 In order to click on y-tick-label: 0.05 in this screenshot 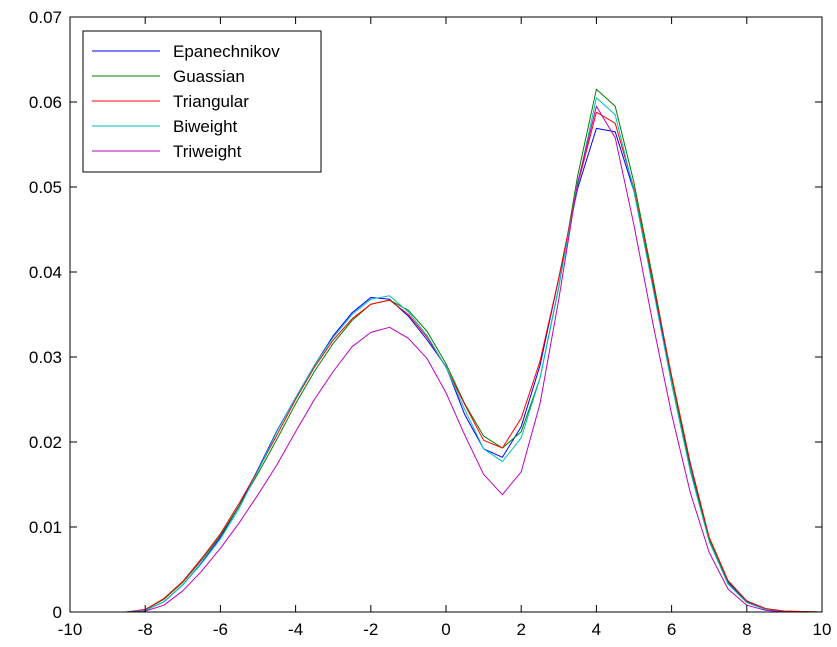, I will do `click(45, 187)`.